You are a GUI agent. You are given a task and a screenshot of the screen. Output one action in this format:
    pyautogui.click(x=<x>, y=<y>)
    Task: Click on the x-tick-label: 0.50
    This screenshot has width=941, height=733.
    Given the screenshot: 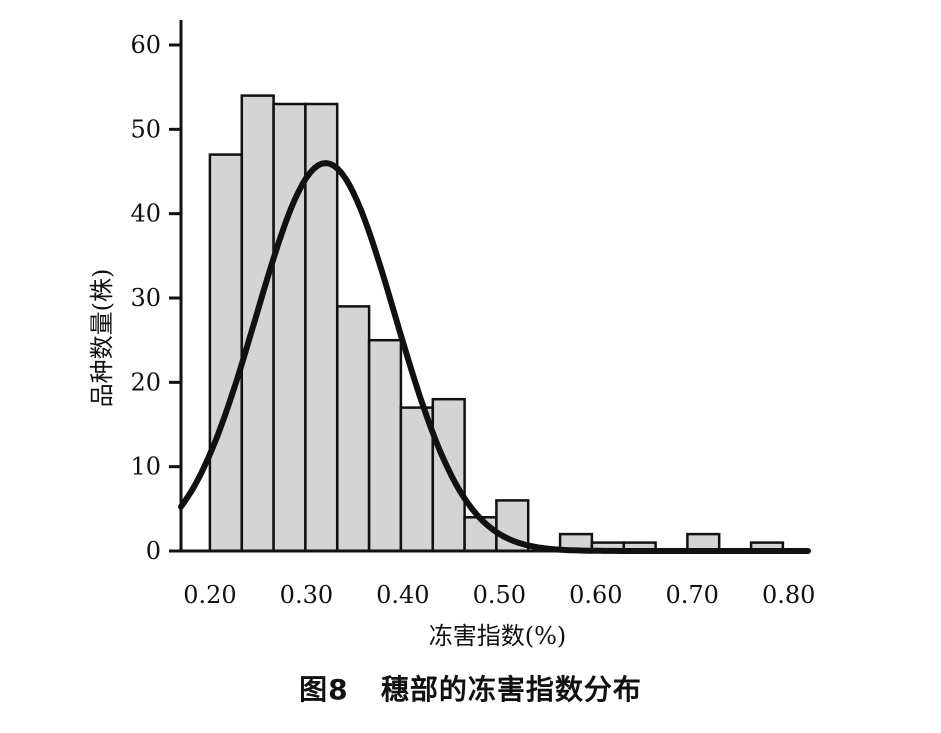 What is the action you would take?
    pyautogui.click(x=499, y=595)
    